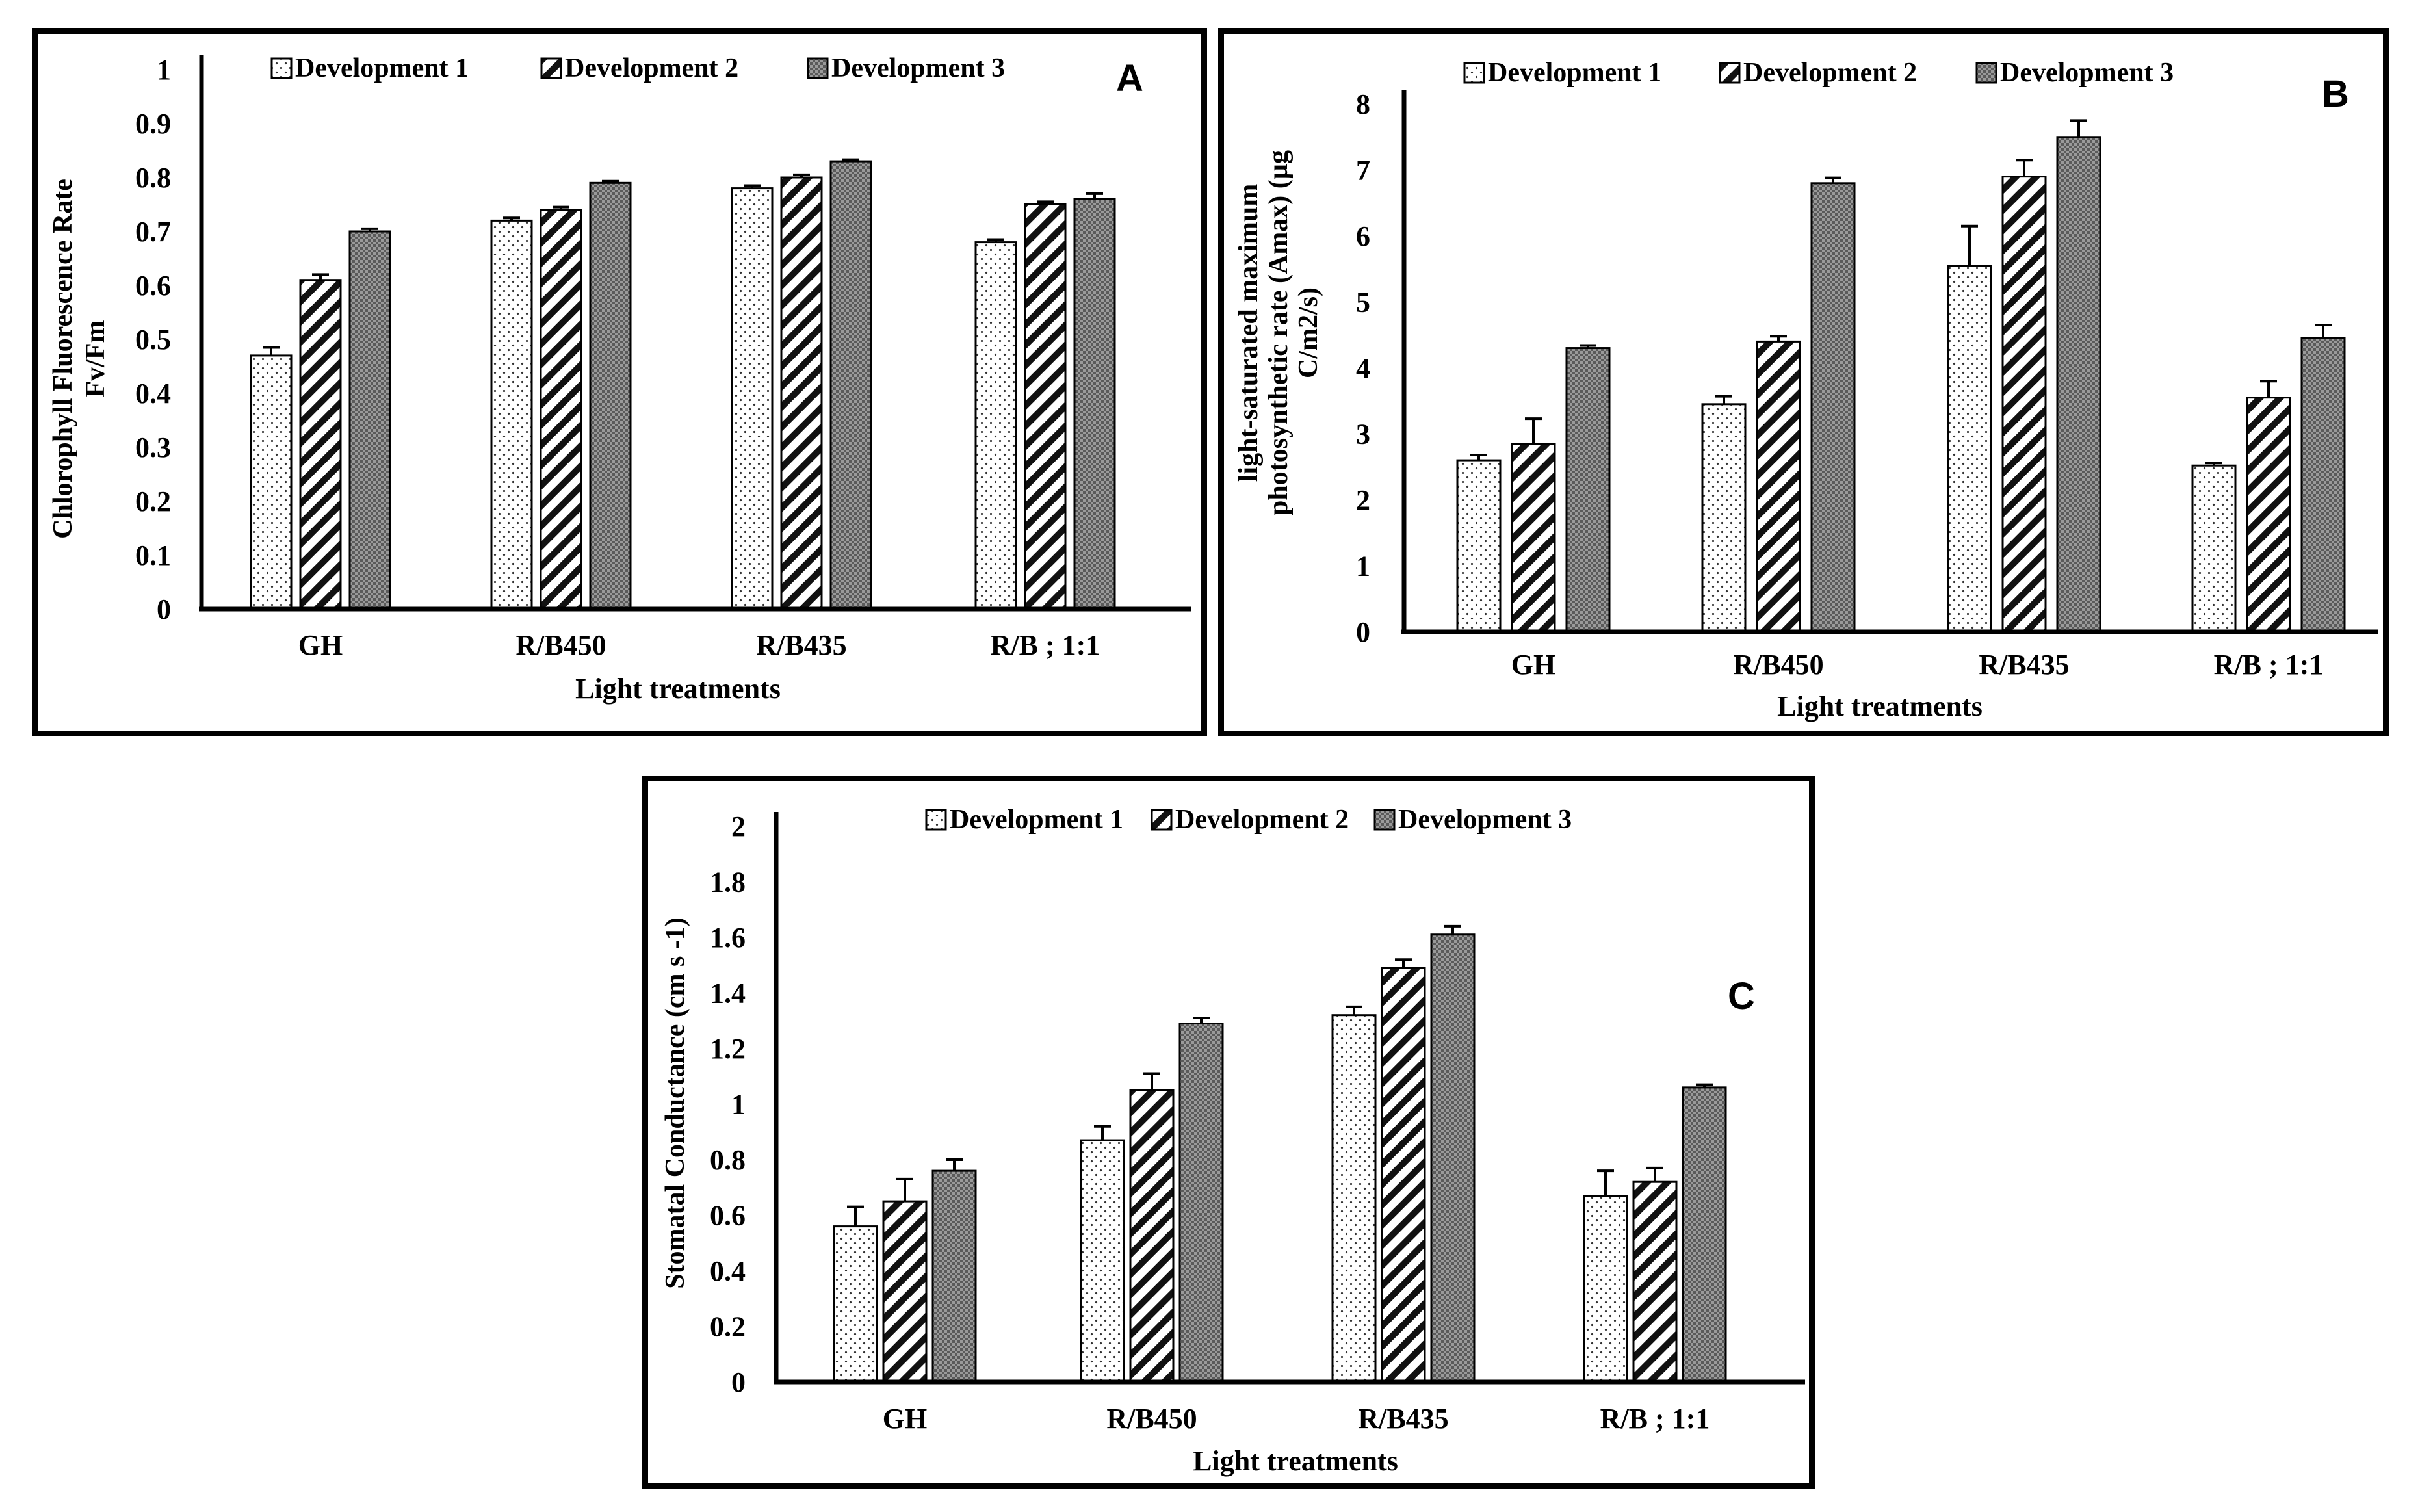 This screenshot has width=2420, height=1512. What do you see at coordinates (1363, 434) in the screenshot?
I see `y-tick-label: 3` at bounding box center [1363, 434].